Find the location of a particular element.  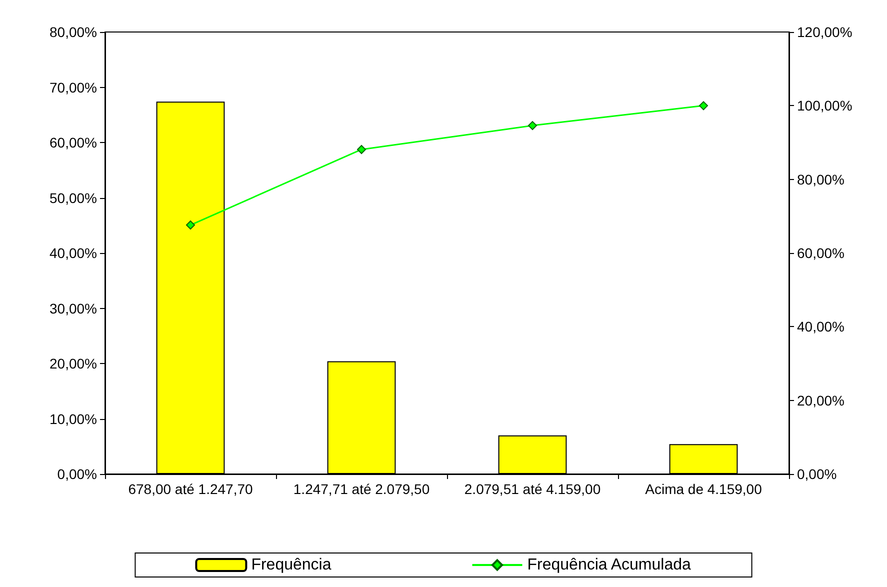

y-tick-label: 30,00% is located at coordinates (73, 308).